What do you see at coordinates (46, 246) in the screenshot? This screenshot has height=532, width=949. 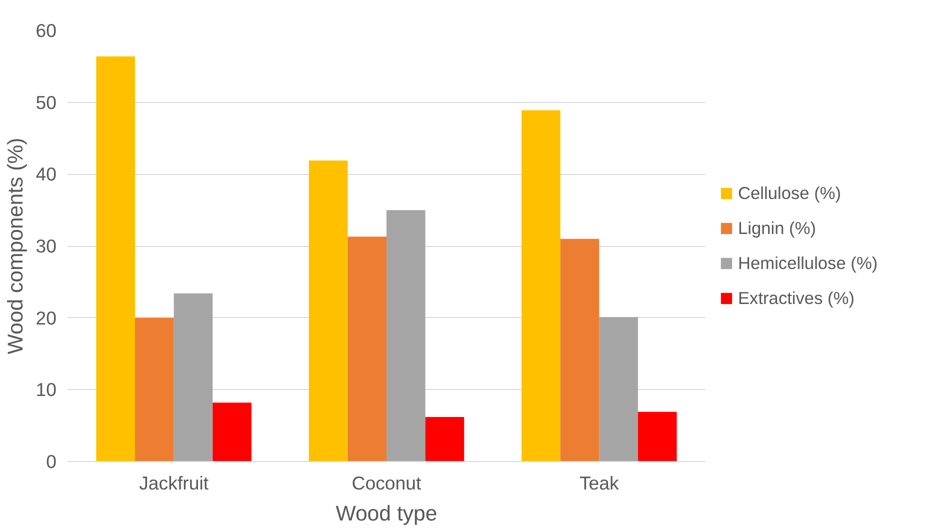 I see `y-tick-label: 30` at bounding box center [46, 246].